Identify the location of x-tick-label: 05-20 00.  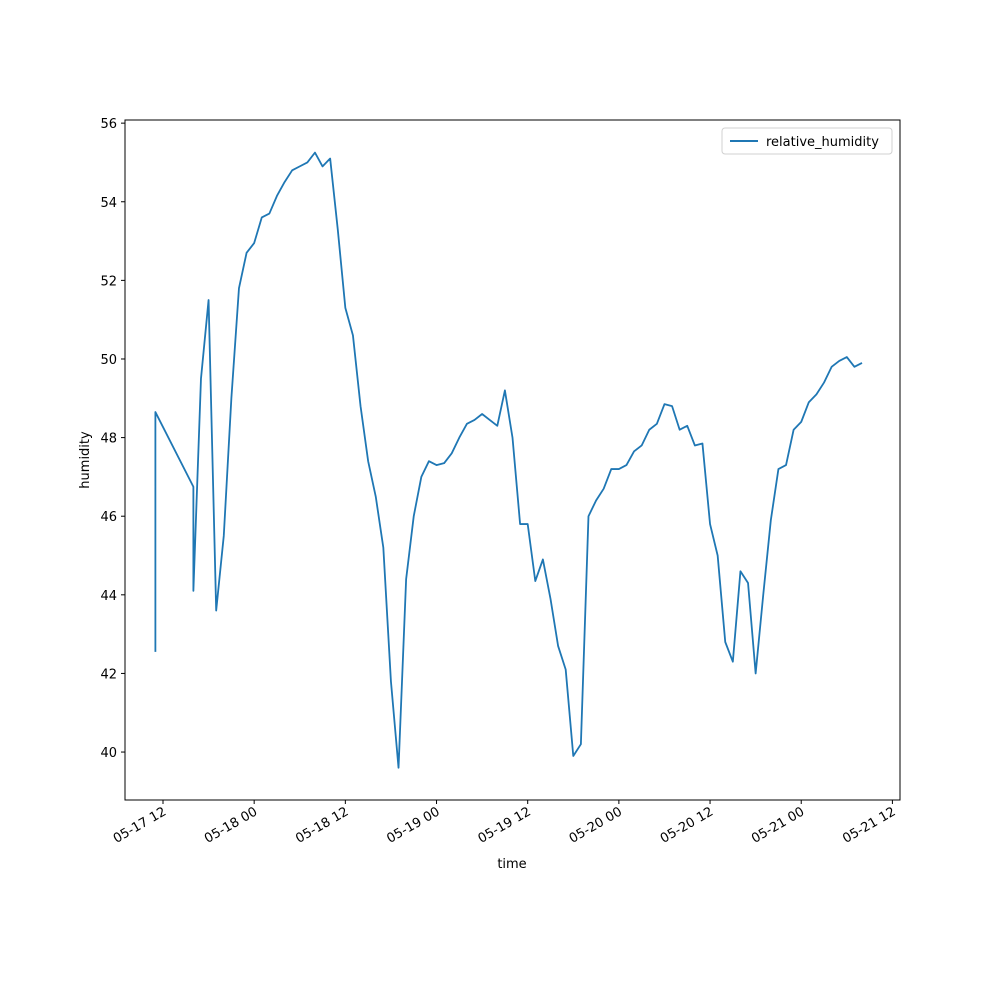
(596, 825).